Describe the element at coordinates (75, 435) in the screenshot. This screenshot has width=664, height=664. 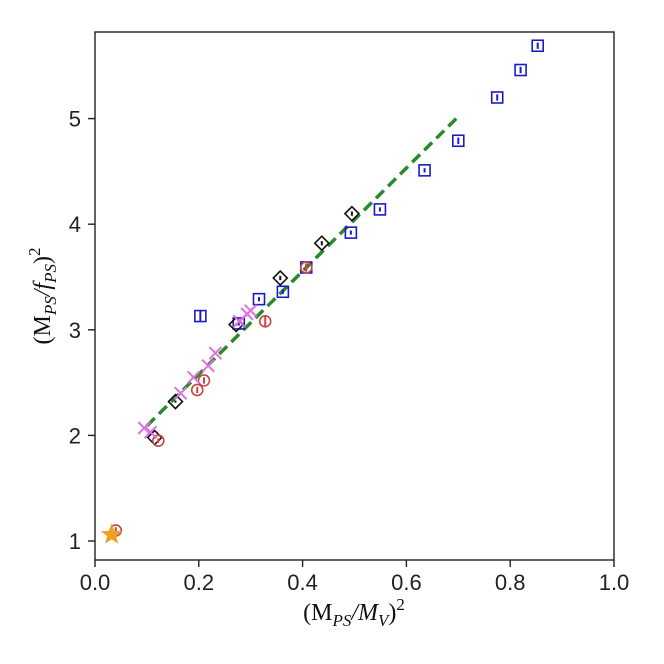
I see `y-tick-label: 2` at that location.